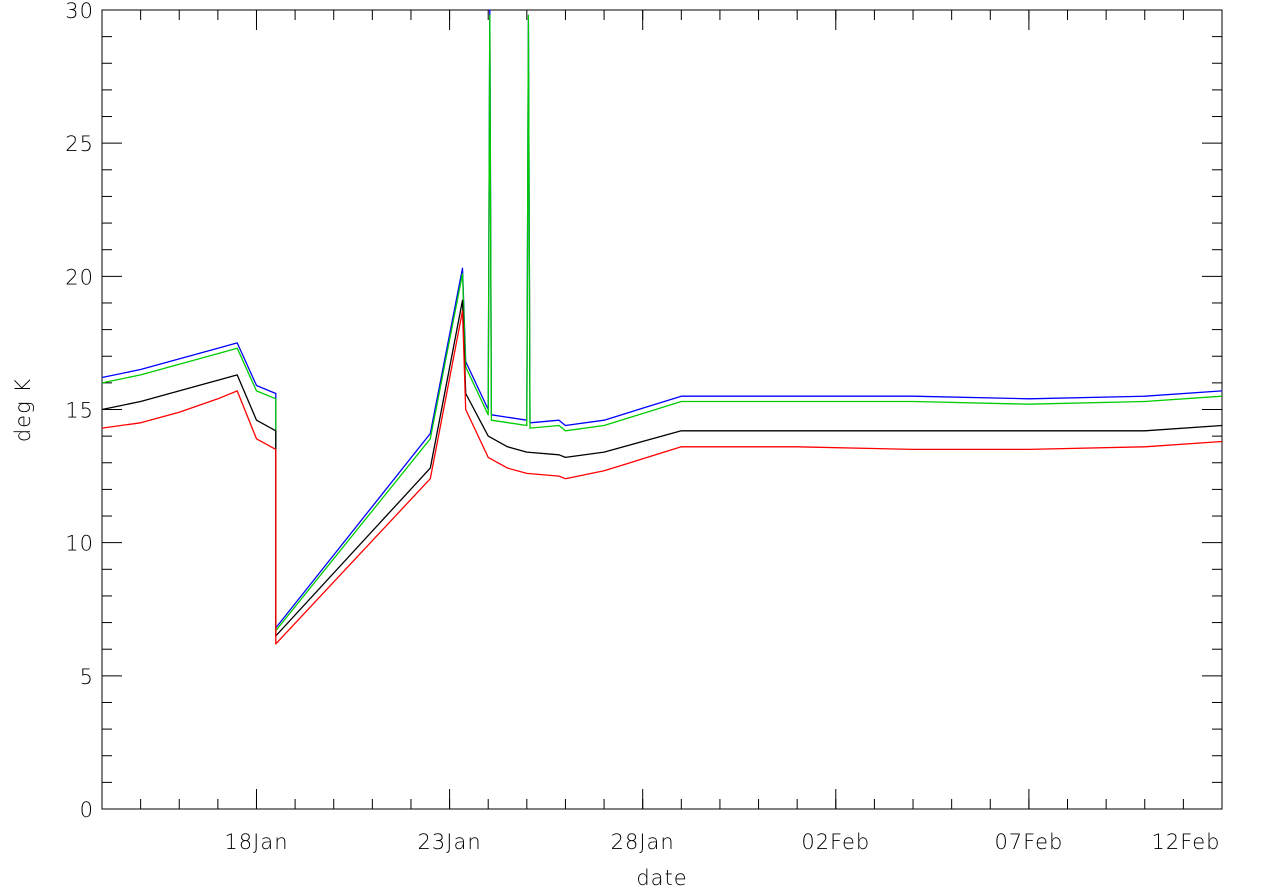 Image resolution: width=1277 pixels, height=892 pixels. I want to click on y-tick-label: 5, so click(87, 677).